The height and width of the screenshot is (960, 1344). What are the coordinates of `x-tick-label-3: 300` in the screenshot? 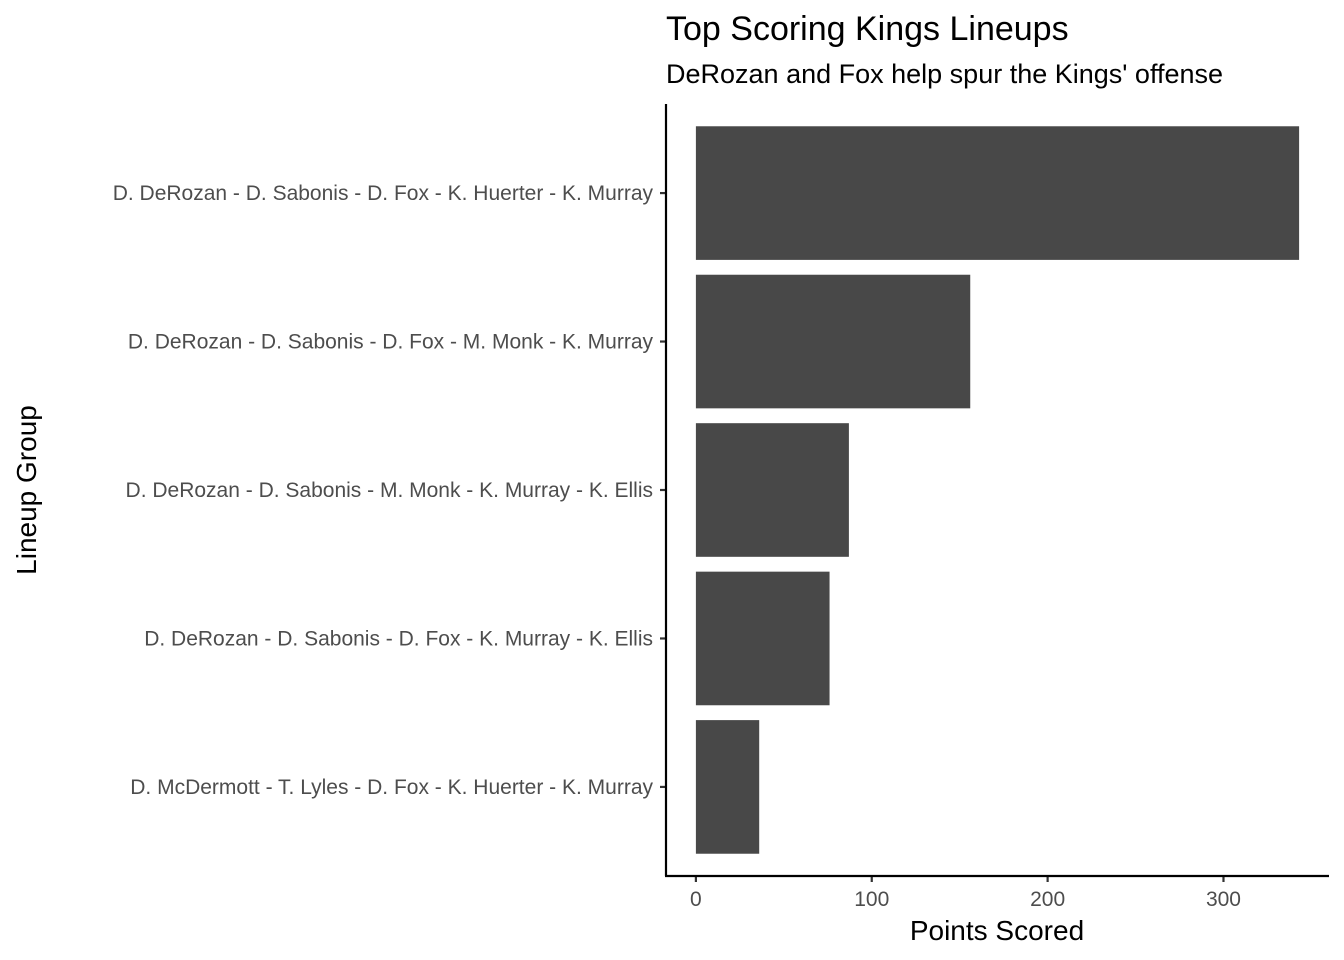 It's located at (1223, 899).